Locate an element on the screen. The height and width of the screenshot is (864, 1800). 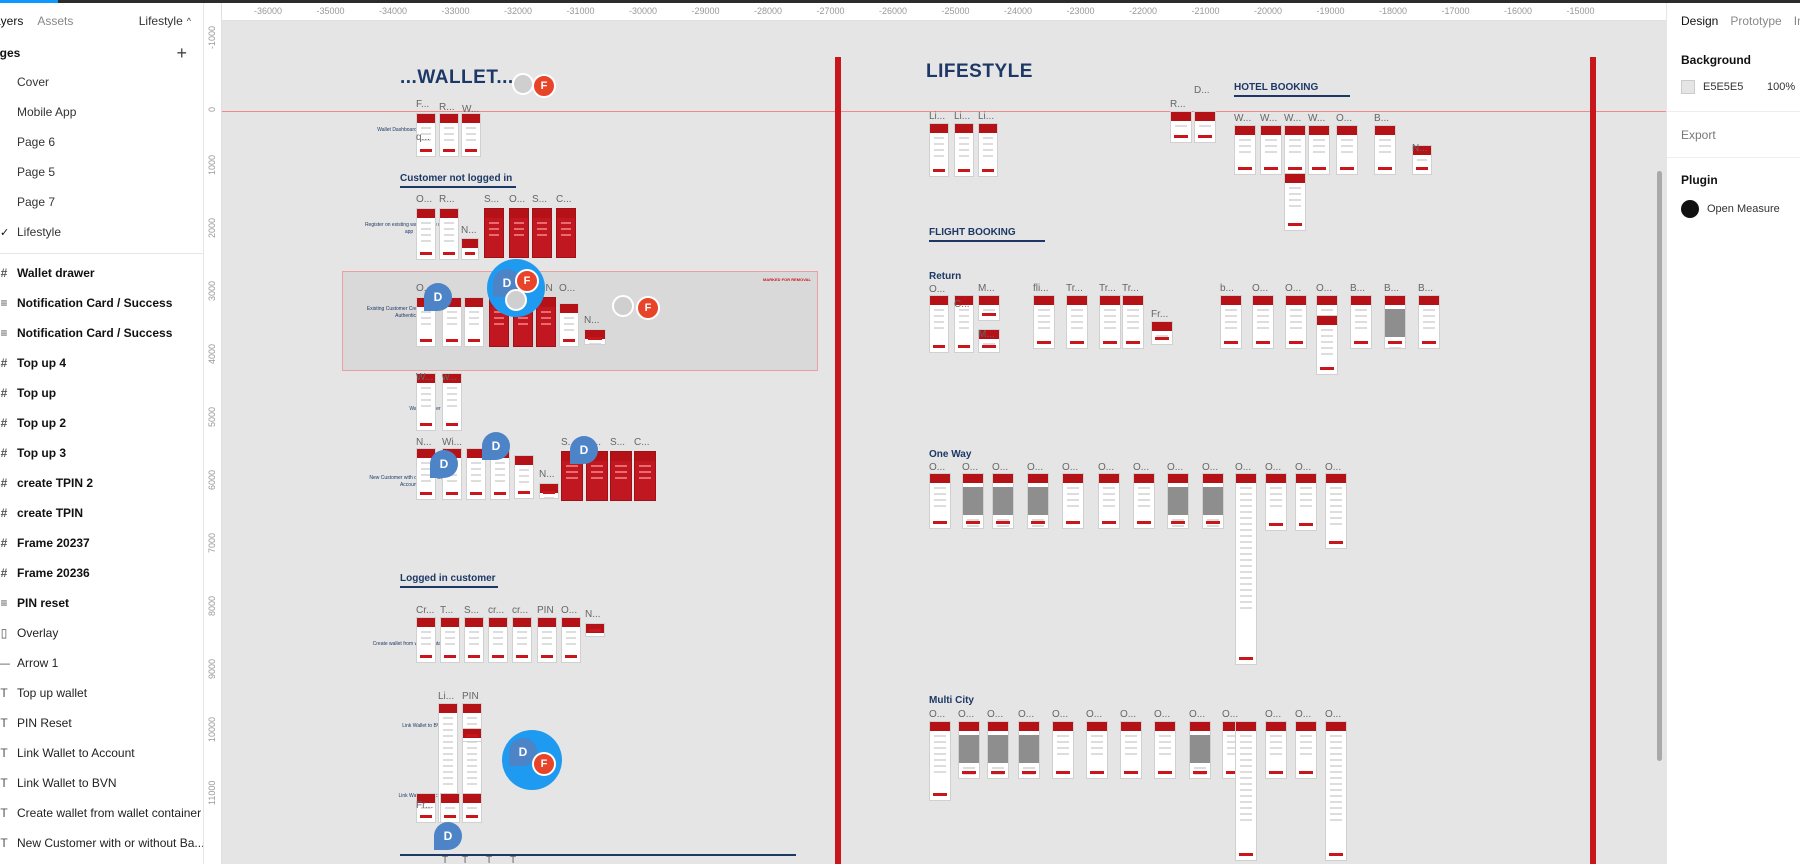
customer-not-logged-in-title: Customer not logged in is located at coordinates (456, 178).